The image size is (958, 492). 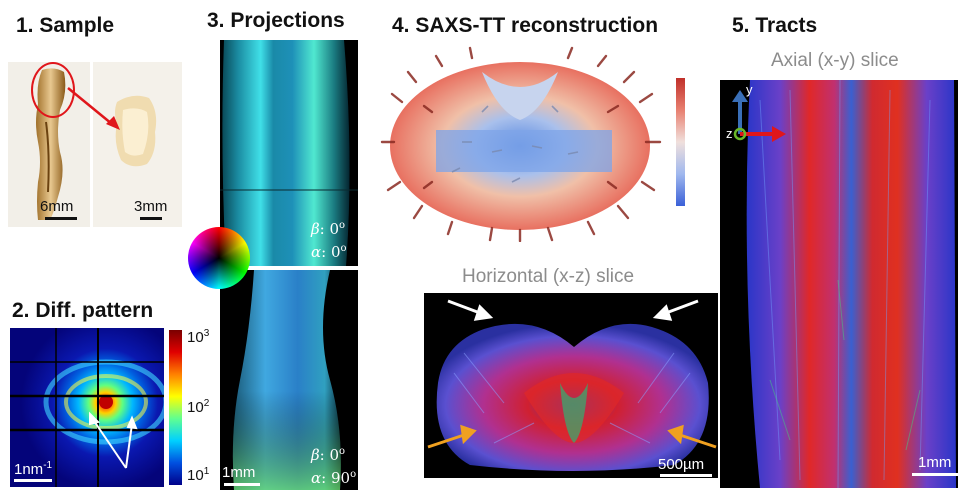 I want to click on diffraction-scale-bar, so click(x=33, y=480).